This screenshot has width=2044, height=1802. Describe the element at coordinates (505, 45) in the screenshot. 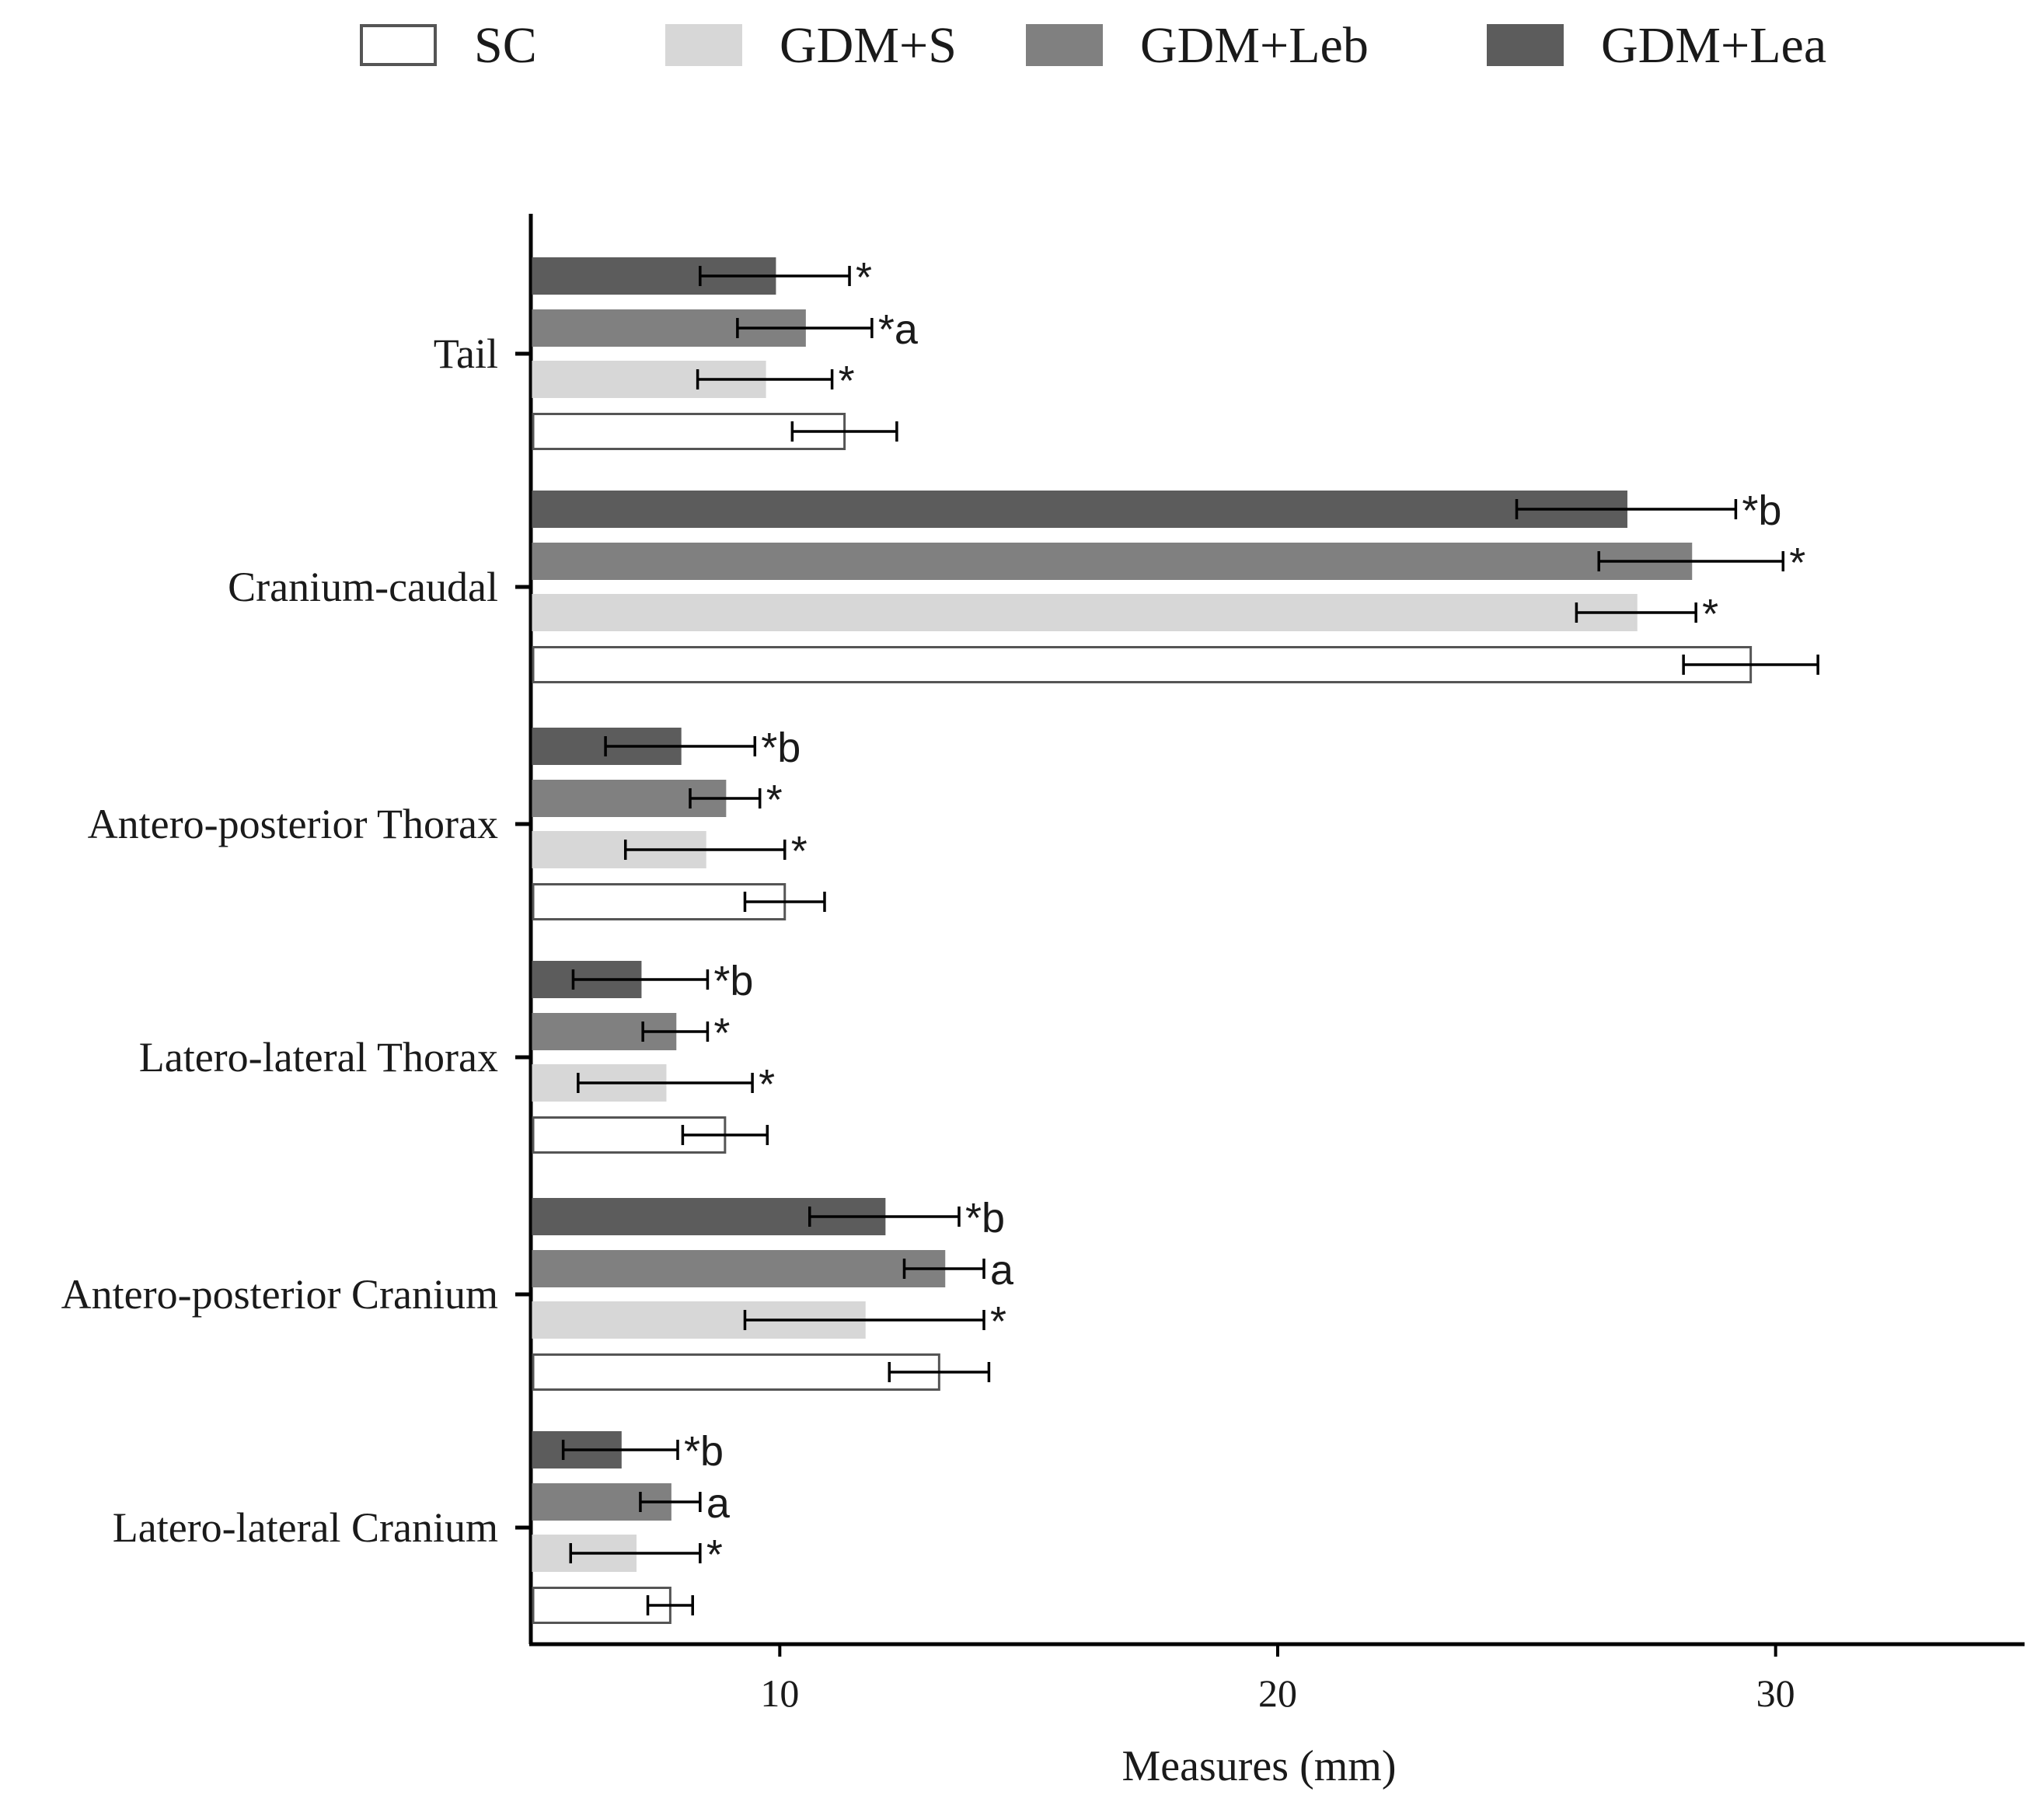

I see `legend-label: SC` at that location.